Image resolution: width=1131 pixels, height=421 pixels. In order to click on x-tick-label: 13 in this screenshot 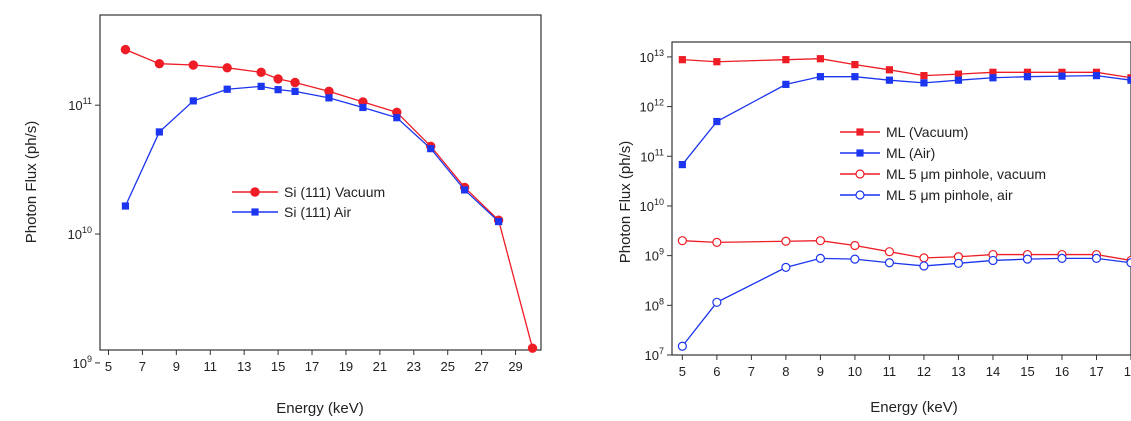, I will do `click(244, 366)`.